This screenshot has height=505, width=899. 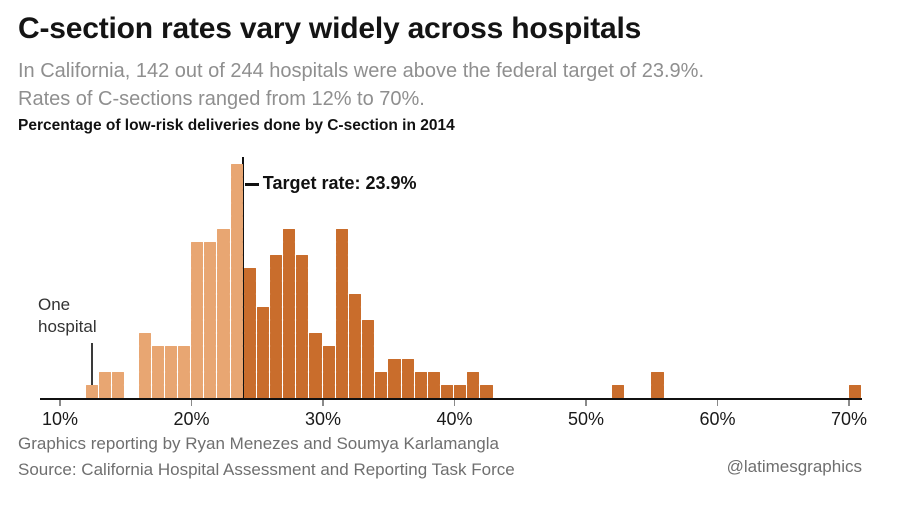 I want to click on one-hospital-annotation: One hospital, so click(x=67, y=316).